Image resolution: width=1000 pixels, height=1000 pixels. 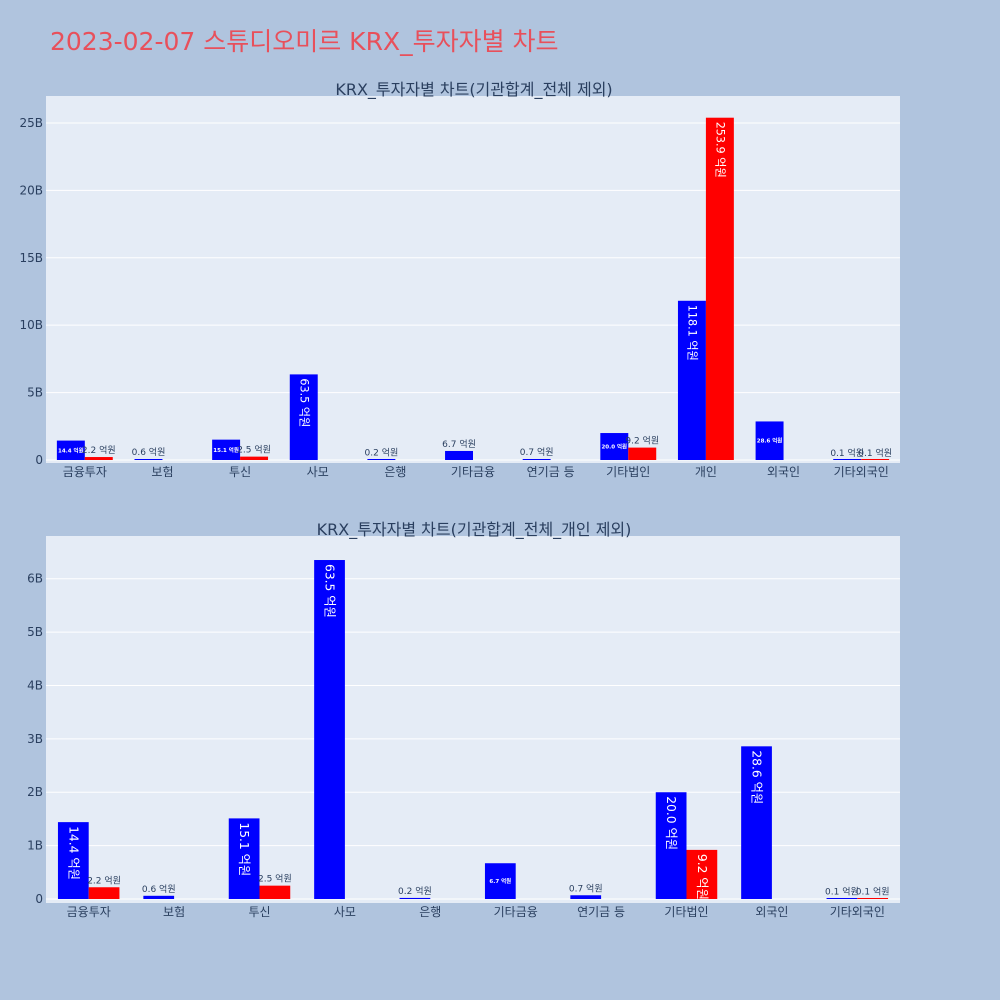 What do you see at coordinates (35, 685) in the screenshot?
I see `y-tick-label: 4B` at bounding box center [35, 685].